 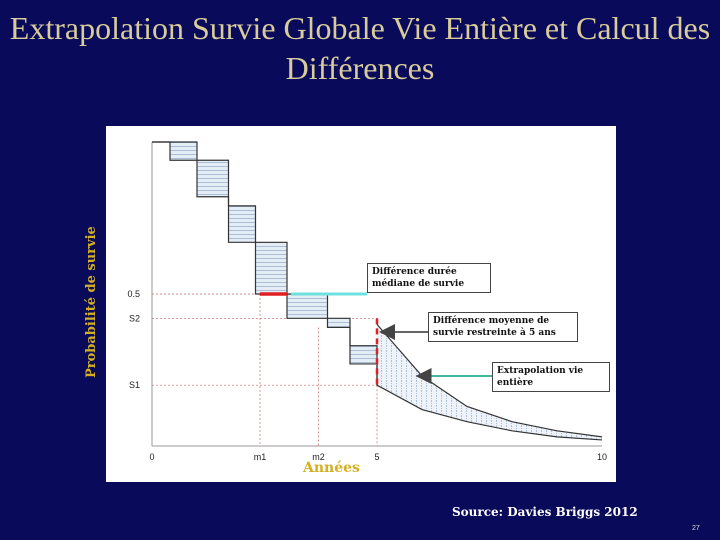 I want to click on y-tick-label: S1, so click(x=134, y=385).